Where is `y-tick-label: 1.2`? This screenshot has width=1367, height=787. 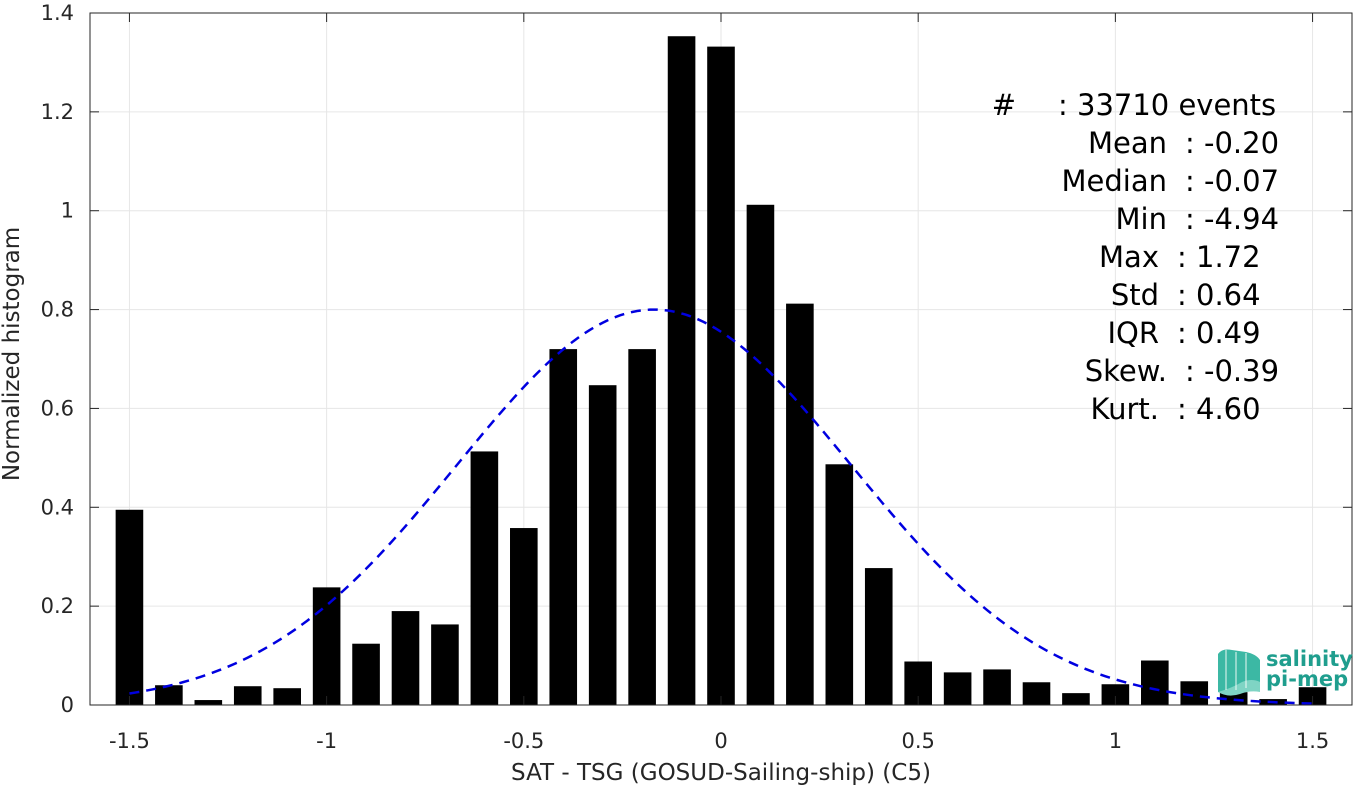
y-tick-label: 1.2 is located at coordinates (57, 112).